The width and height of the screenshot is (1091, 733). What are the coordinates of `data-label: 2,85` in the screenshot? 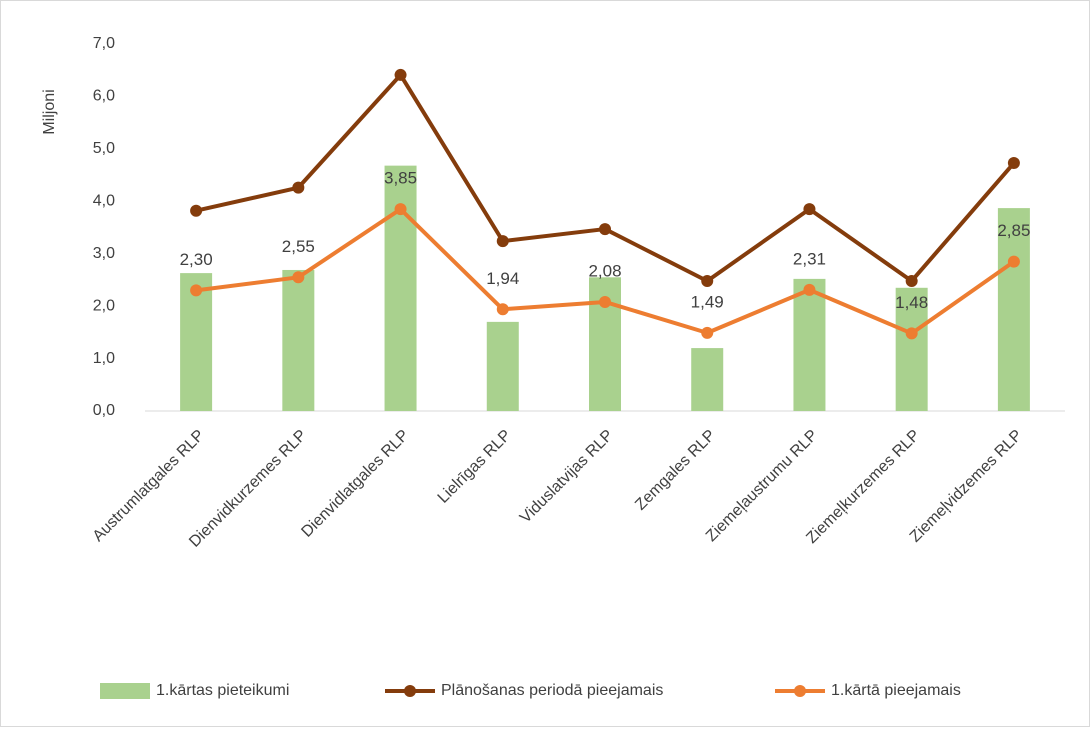 It's located at (1013, 230).